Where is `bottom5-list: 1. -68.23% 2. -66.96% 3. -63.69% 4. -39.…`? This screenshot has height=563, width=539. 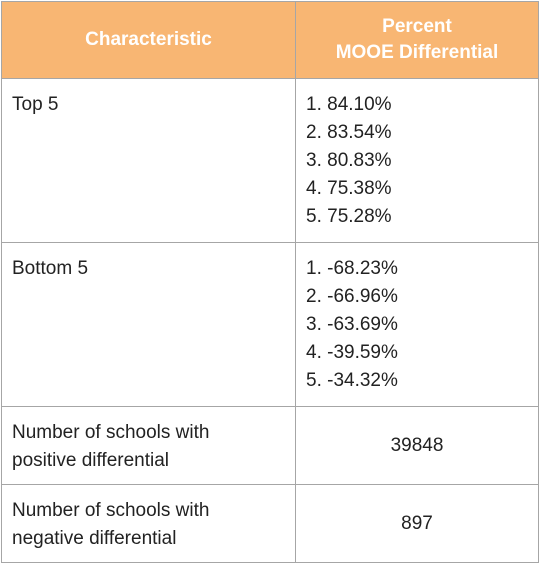 bottom5-list: 1. -68.23% 2. -66.96% 3. -63.69% 4. -39.… is located at coordinates (417, 324).